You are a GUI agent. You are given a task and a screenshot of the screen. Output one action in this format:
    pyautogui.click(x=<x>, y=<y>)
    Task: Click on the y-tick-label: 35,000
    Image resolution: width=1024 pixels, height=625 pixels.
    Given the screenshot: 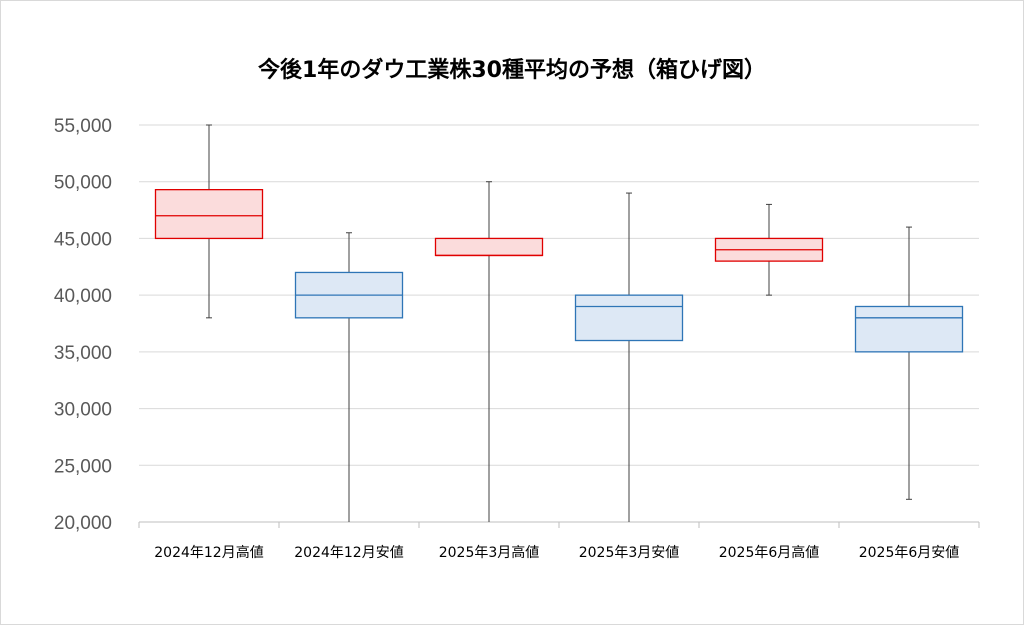 What is the action you would take?
    pyautogui.click(x=83, y=353)
    